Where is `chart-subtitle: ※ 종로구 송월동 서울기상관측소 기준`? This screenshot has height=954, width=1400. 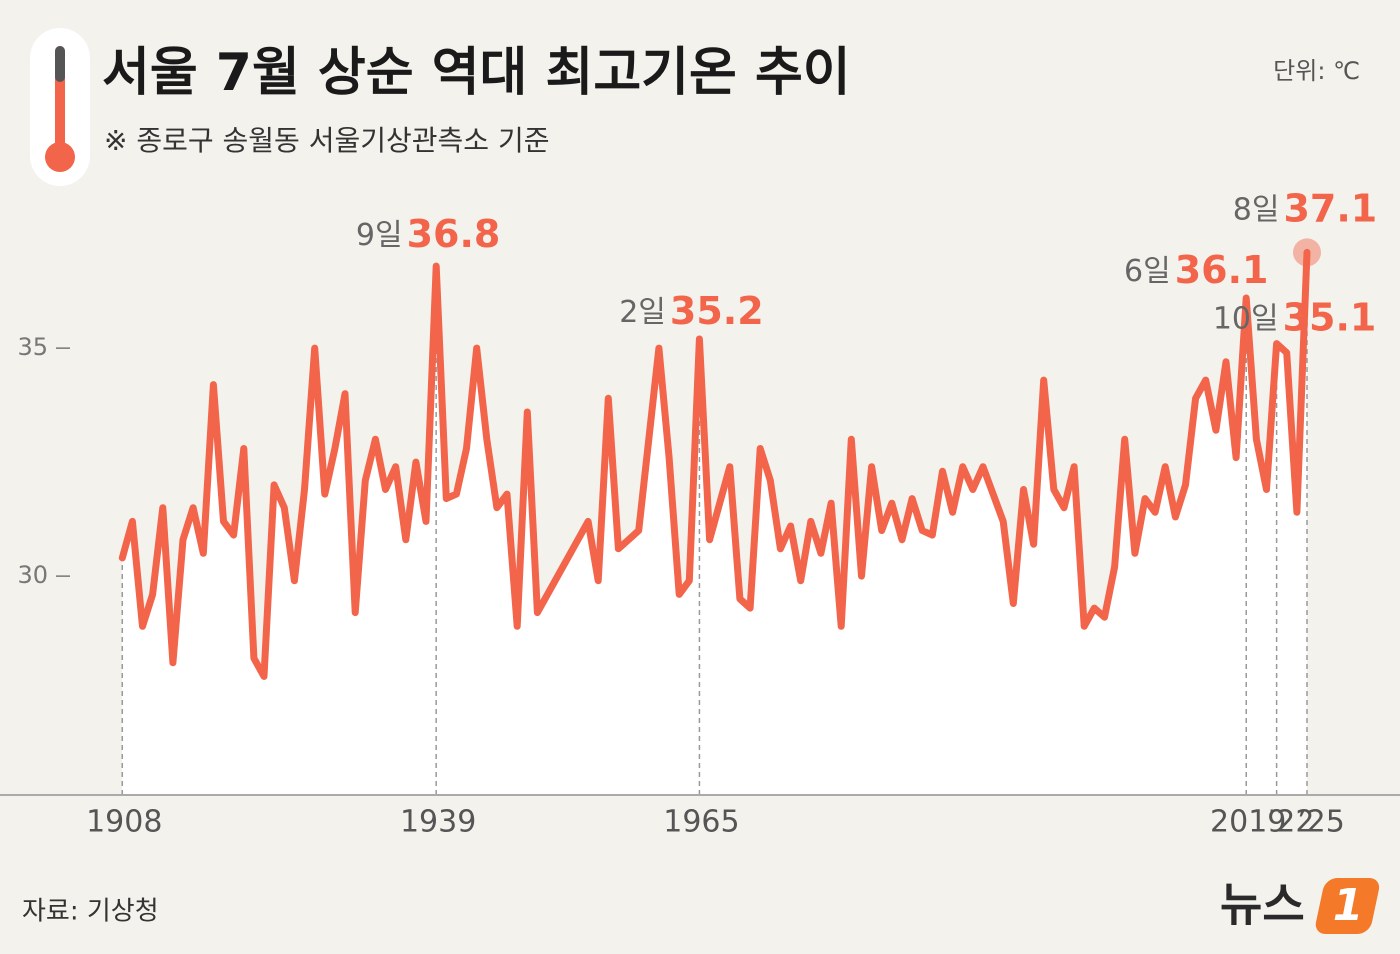 chart-subtitle: ※ 종로구 송월동 서울기상관측소 기준 is located at coordinates (326, 140).